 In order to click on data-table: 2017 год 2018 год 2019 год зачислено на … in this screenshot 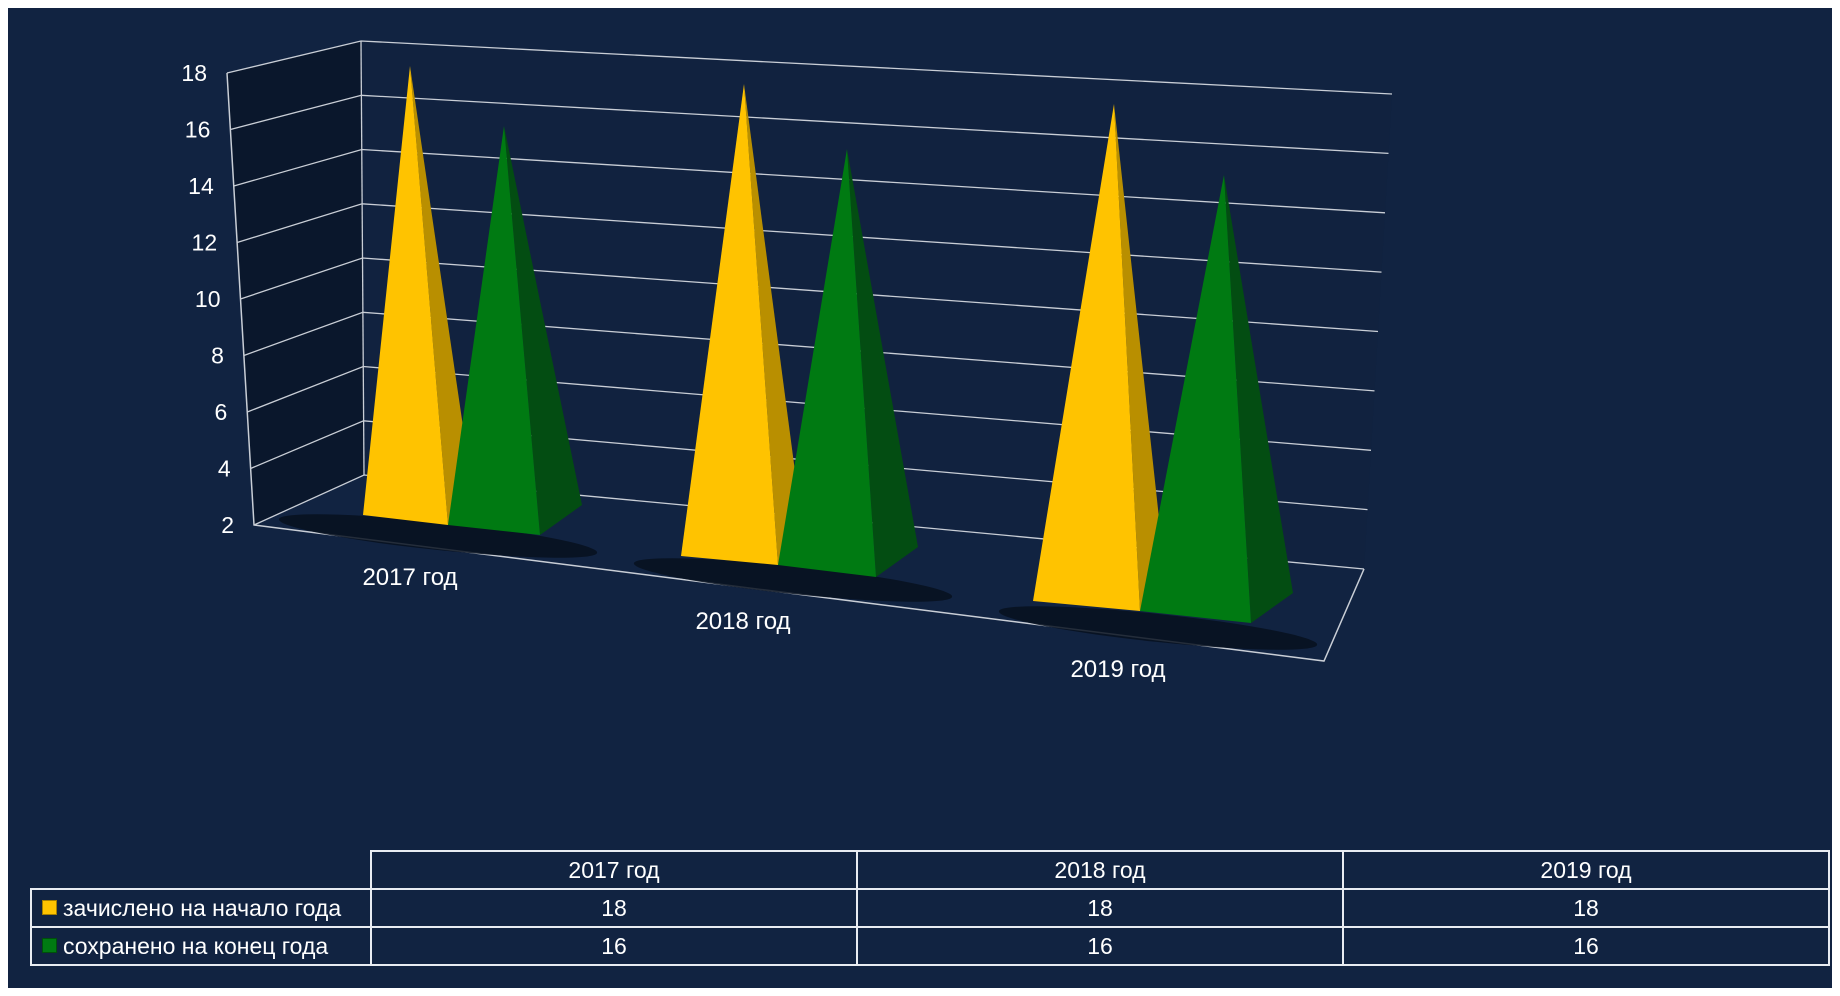, I will do `click(930, 908)`.